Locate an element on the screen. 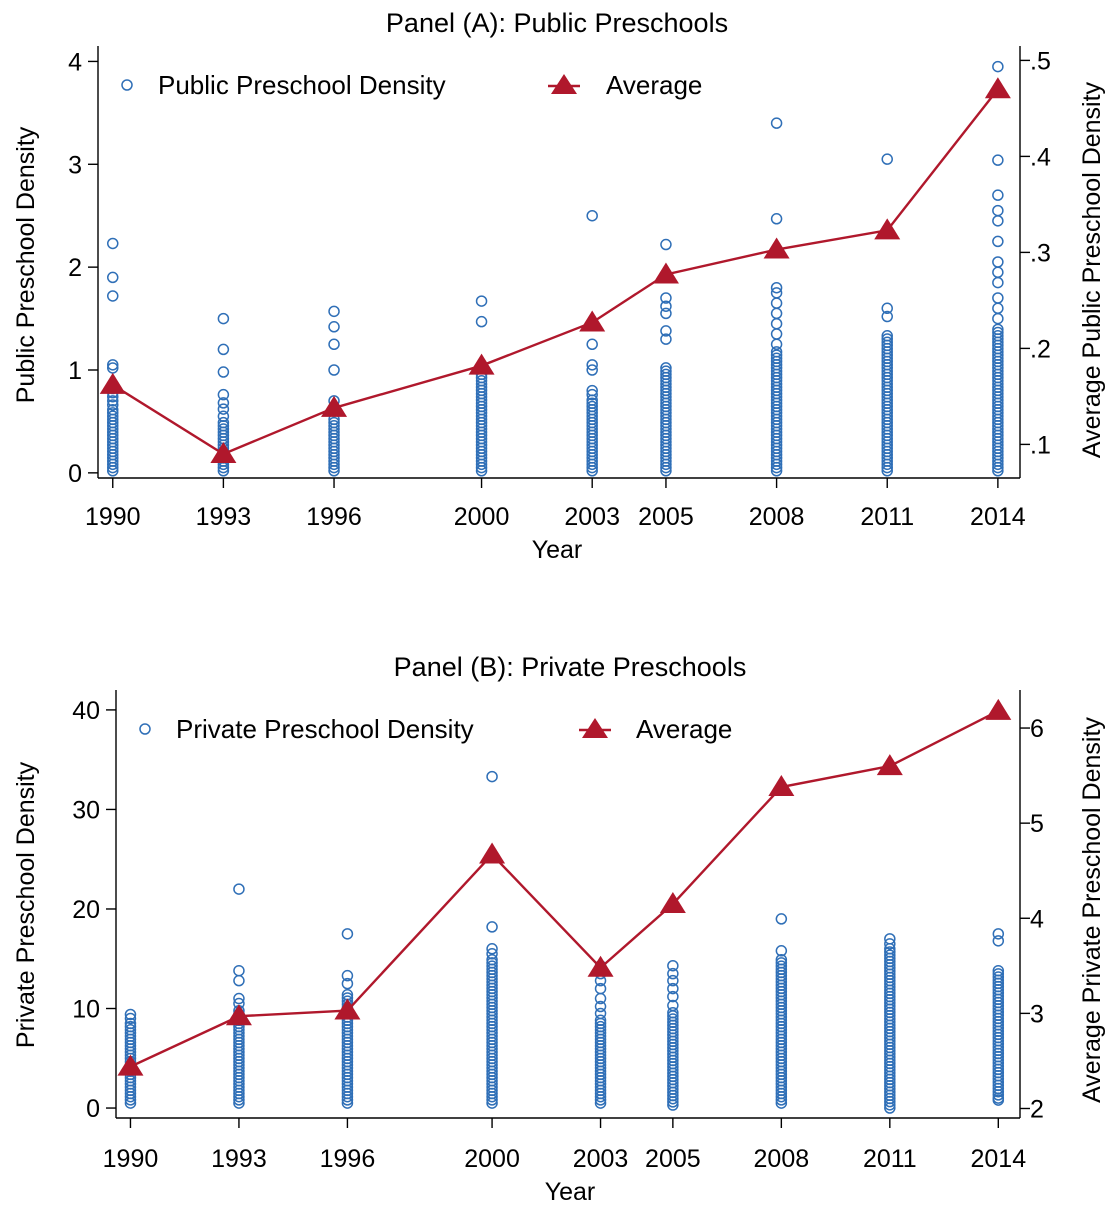 Image resolution: width=1112 pixels, height=1207 pixels. panel-a-x-tick-label: 2000 is located at coordinates (482, 517).